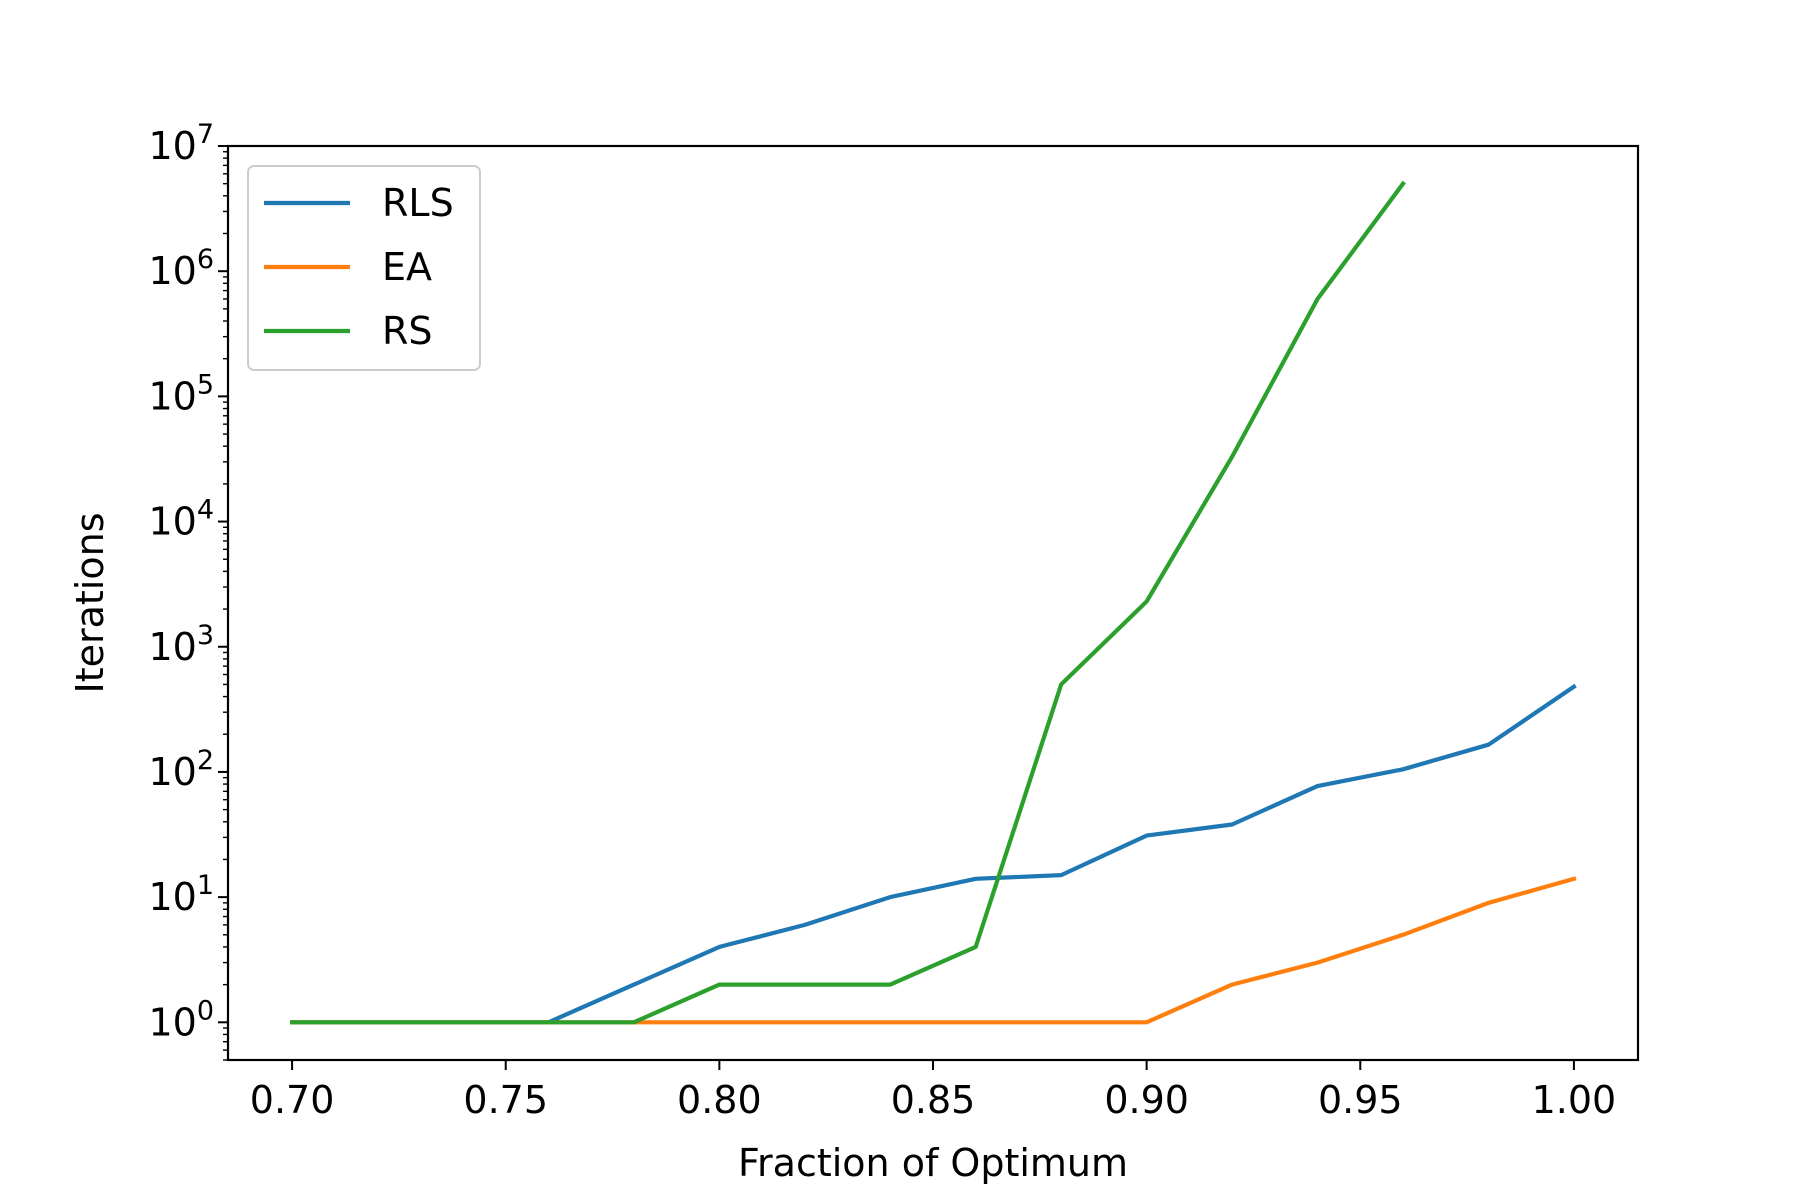  I want to click on y-tick-label: 10⁰, so click(181, 1019).